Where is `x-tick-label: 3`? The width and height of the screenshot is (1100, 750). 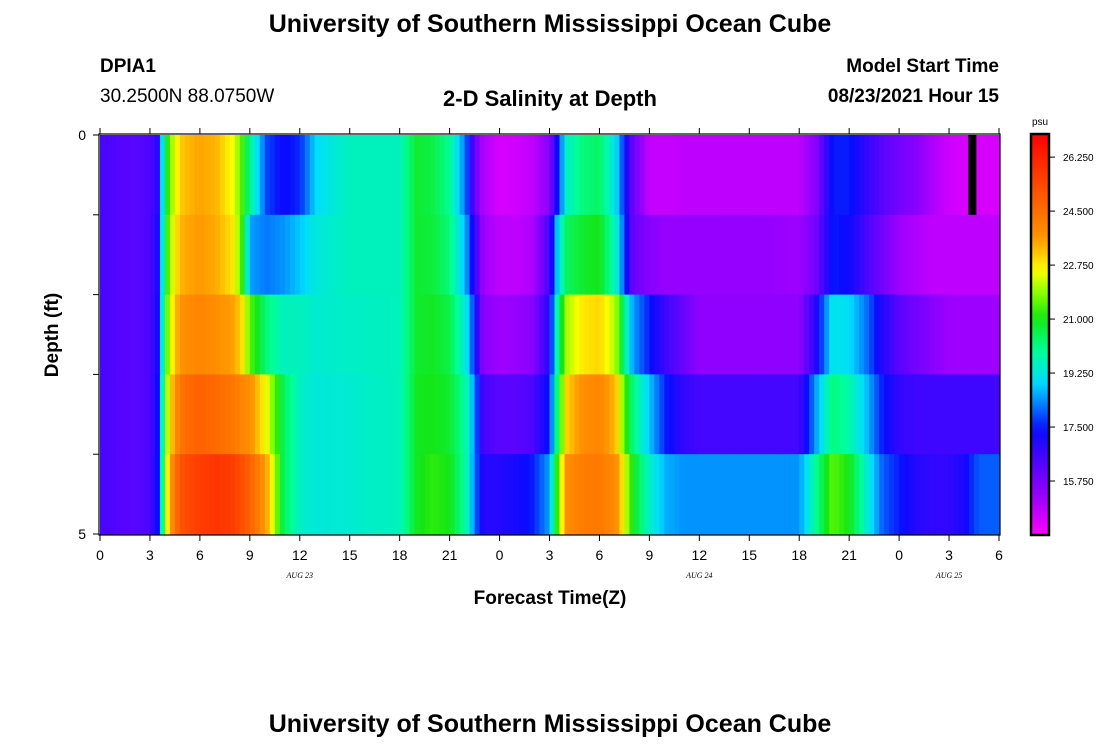 x-tick-label: 3 is located at coordinates (150, 555).